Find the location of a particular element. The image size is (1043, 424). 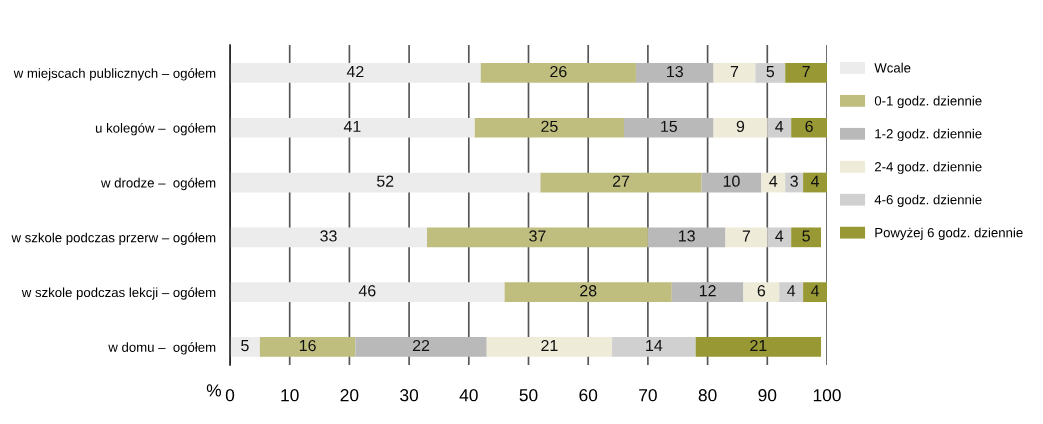

y-tick-label: w miejscach publicznych – ogółem is located at coordinates (114, 74).